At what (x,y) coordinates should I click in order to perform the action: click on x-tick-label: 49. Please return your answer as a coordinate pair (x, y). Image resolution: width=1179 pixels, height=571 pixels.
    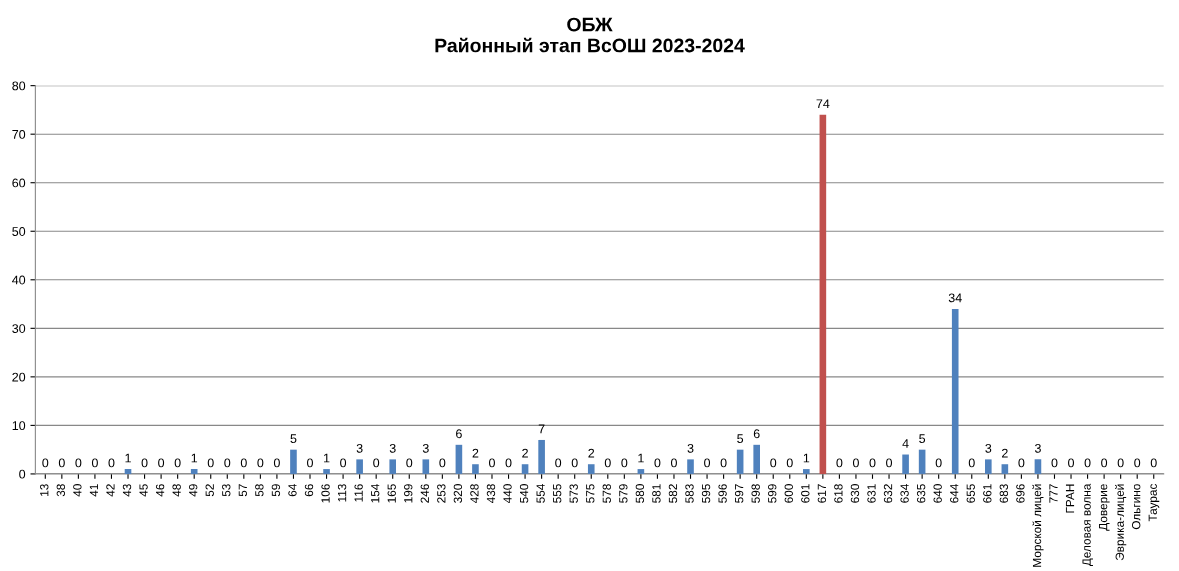
    Looking at the image, I should click on (193, 490).